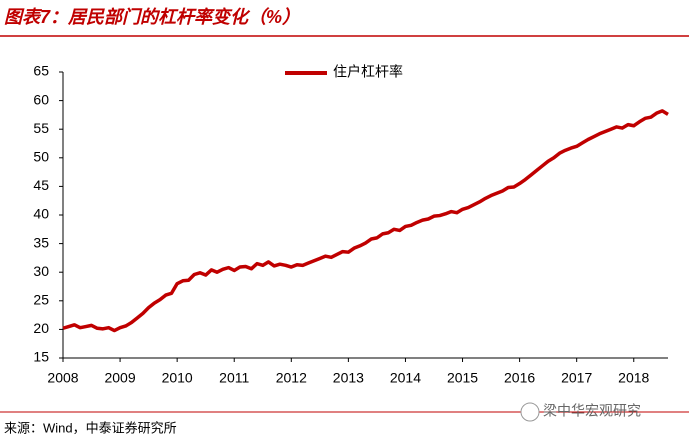  Describe the element at coordinates (368, 72) in the screenshot. I see `legend-label: 住户杠杆率` at that location.